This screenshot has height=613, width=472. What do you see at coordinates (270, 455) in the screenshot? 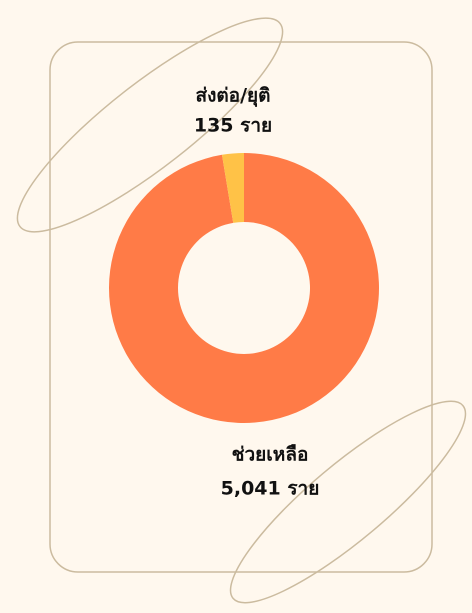
I see `category-label: ช่วยเหลือ` at bounding box center [270, 455].